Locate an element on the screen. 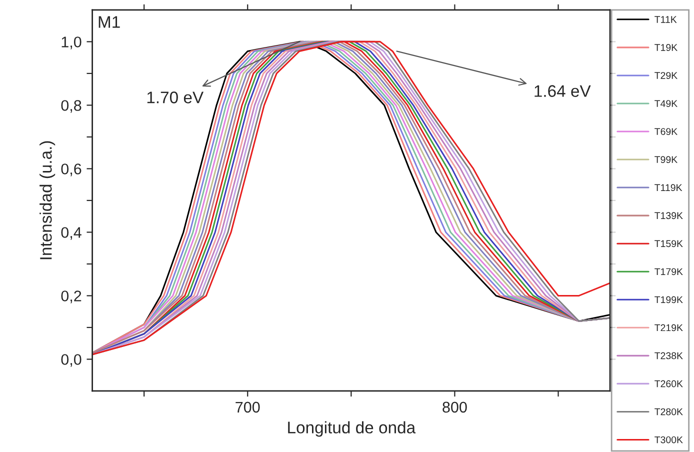  x-axis-title: Longitud de onda is located at coordinates (352, 429).